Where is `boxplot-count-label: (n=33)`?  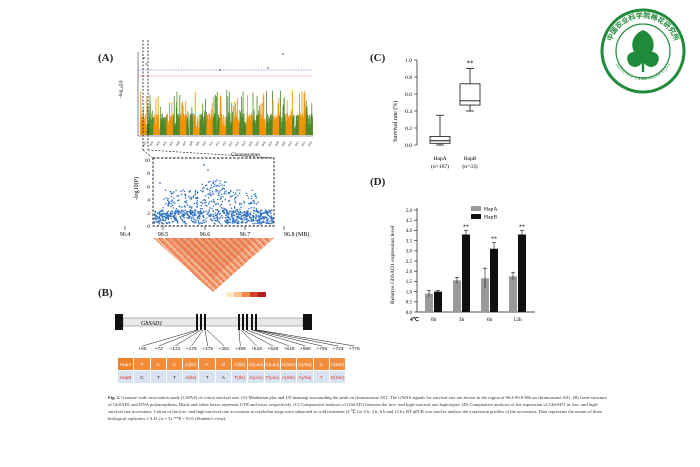
boxplot-count-label: (n=33) is located at coordinates (469, 166).